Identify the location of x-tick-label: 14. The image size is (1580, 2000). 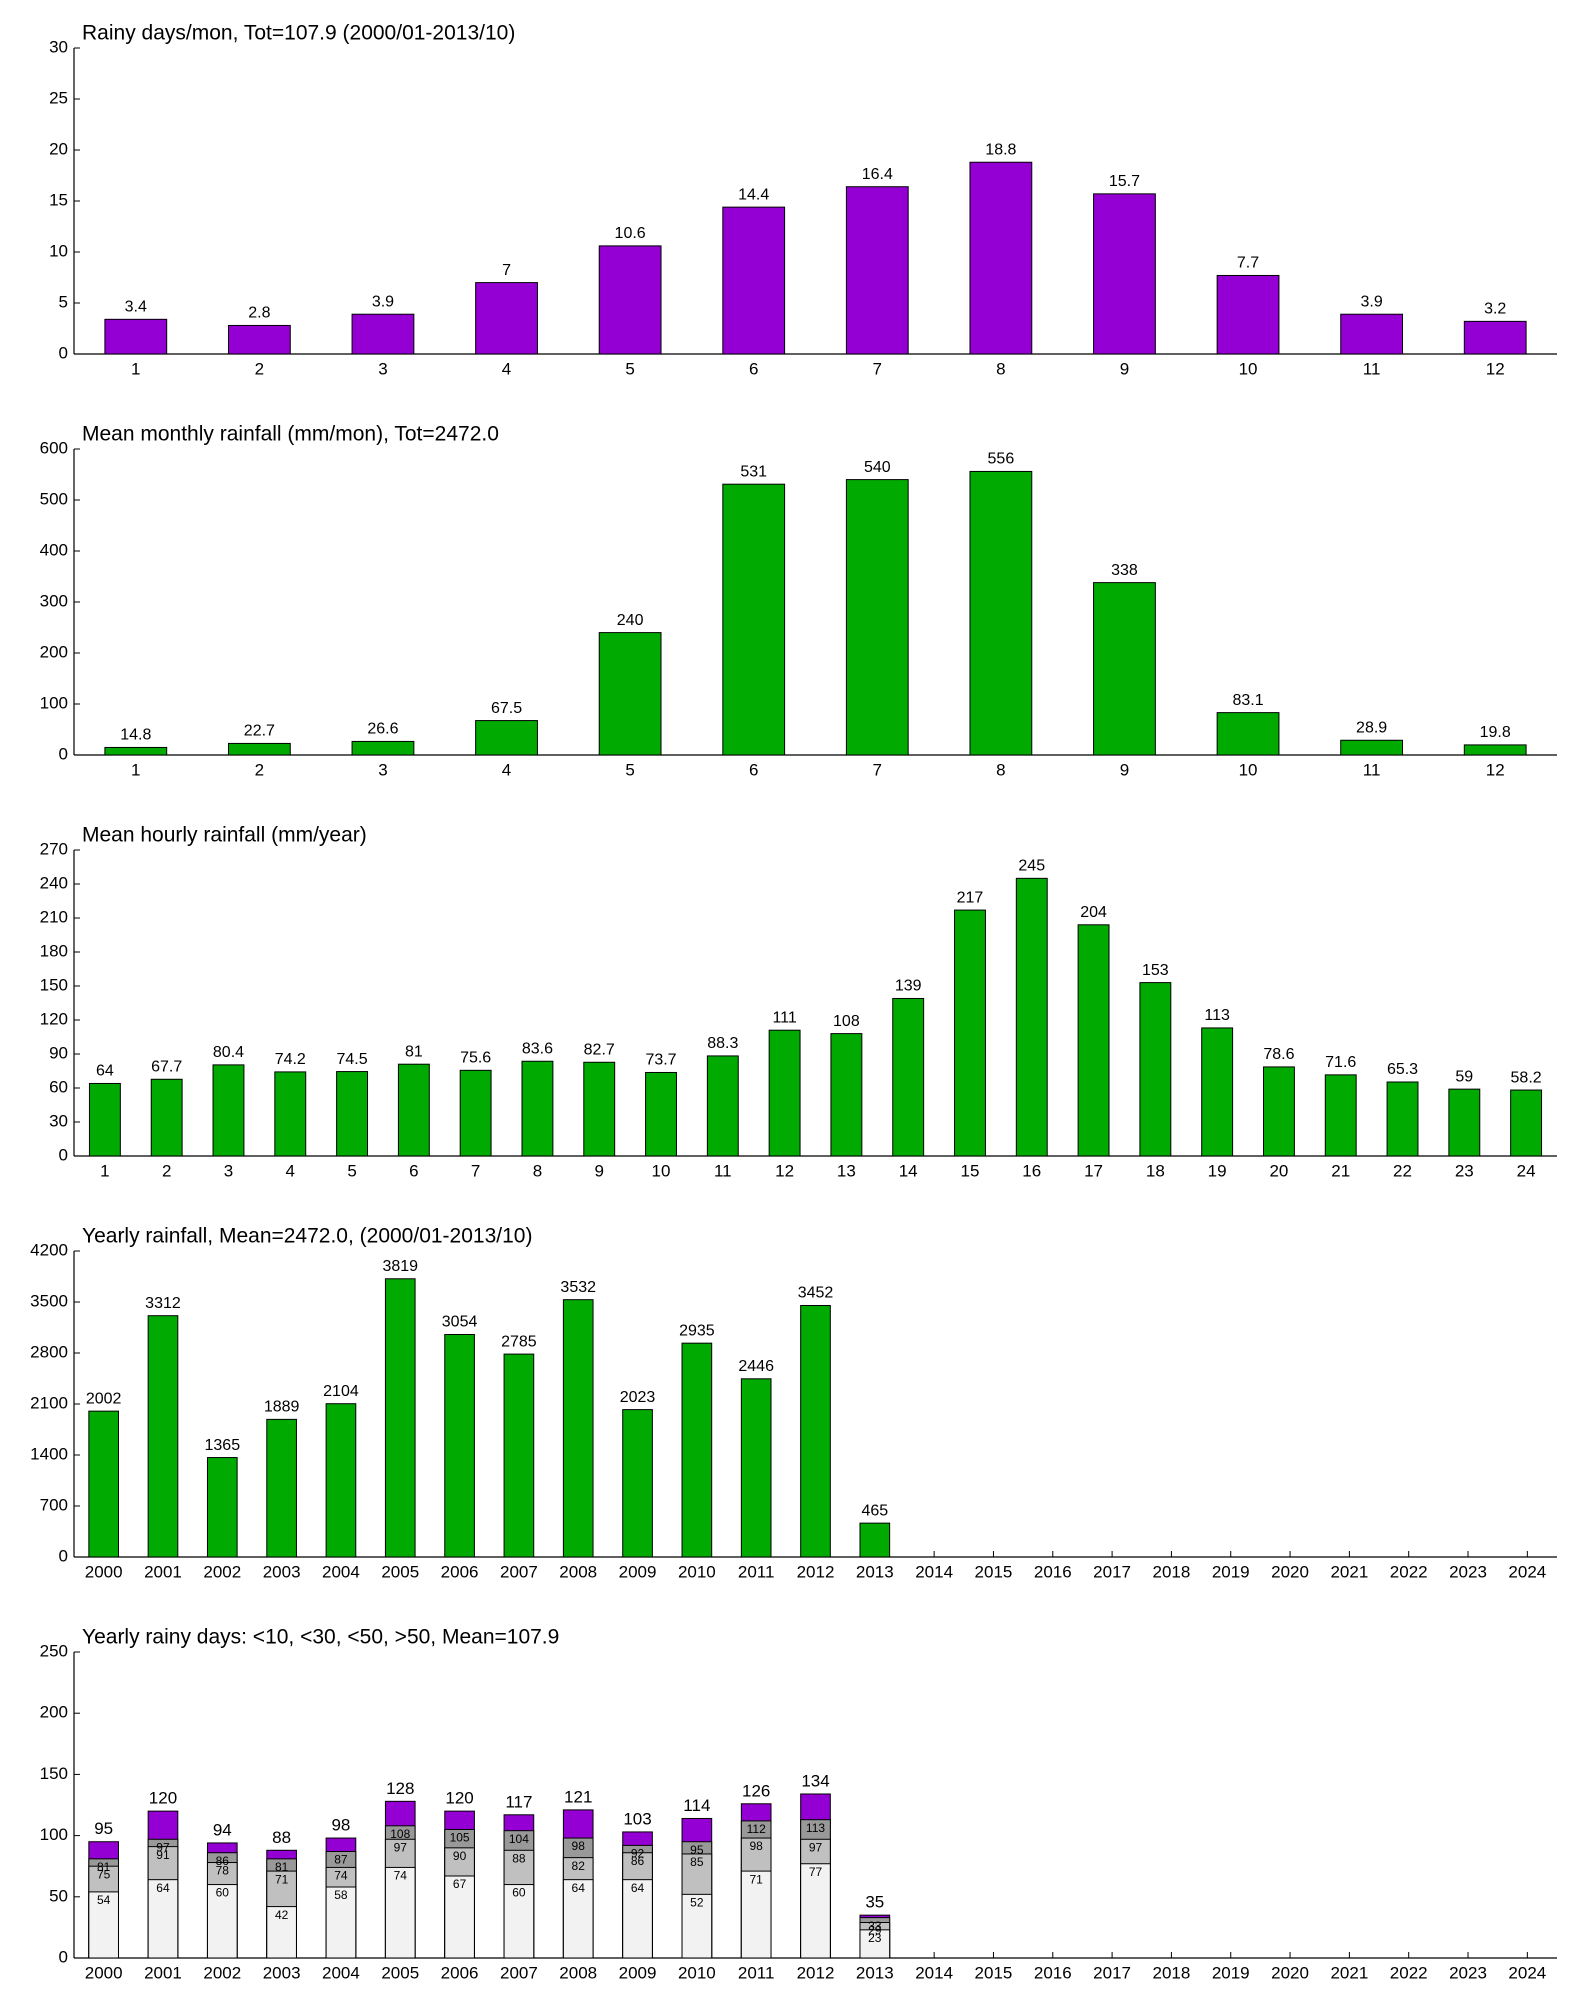
(908, 1170).